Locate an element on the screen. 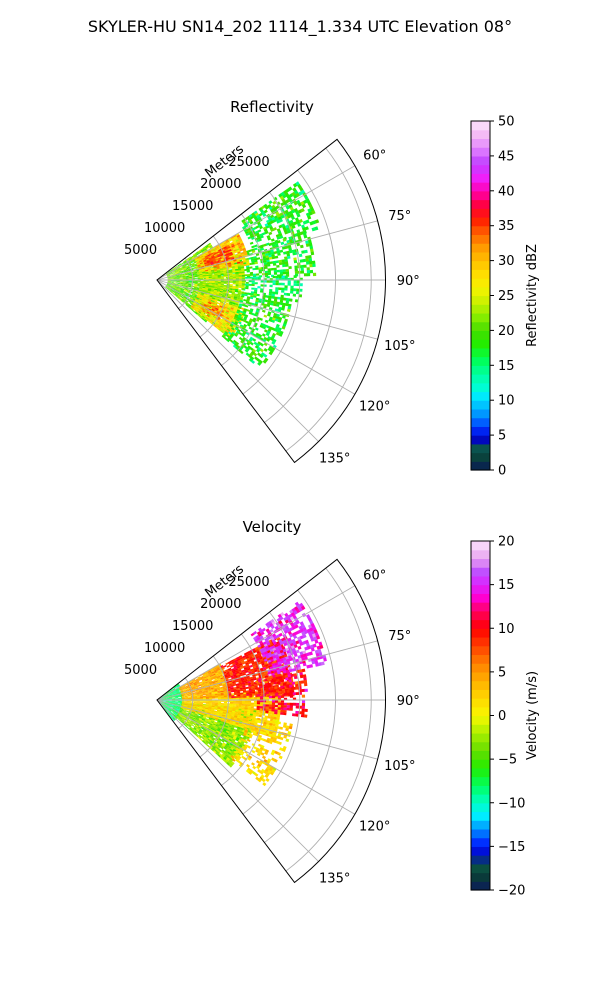 The image size is (600, 1000). colorbar-segment is located at coordinates (480, 187).